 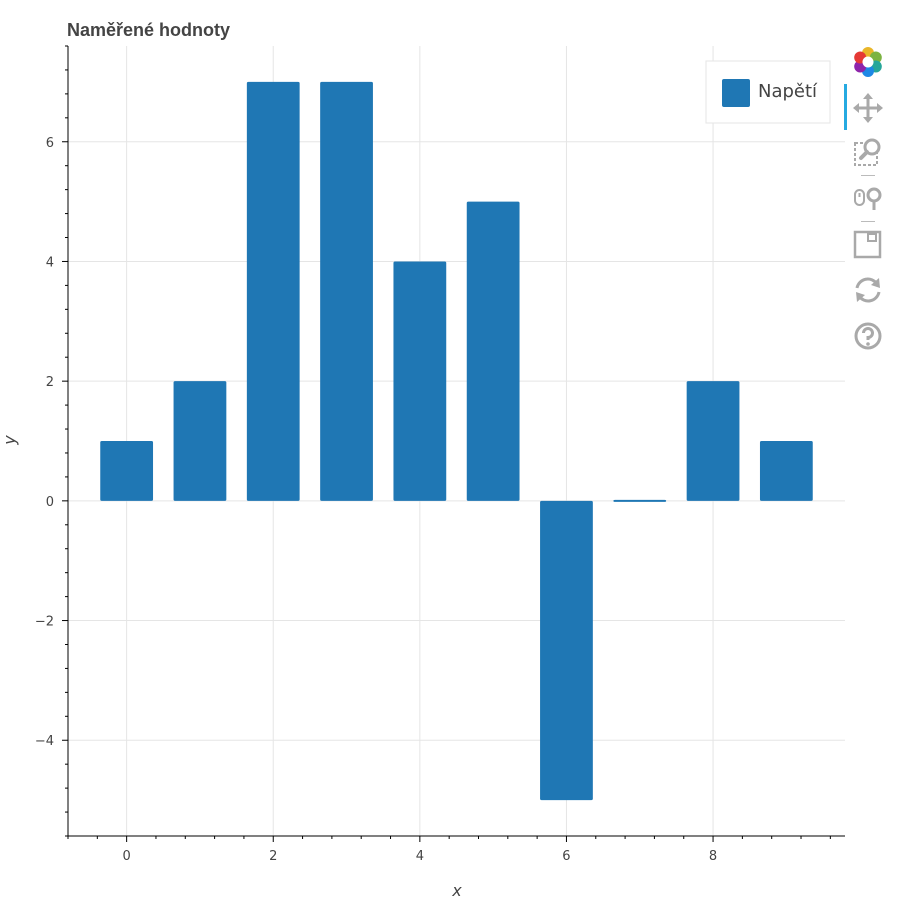 I want to click on y-tick-label: 0, so click(x=50, y=502).